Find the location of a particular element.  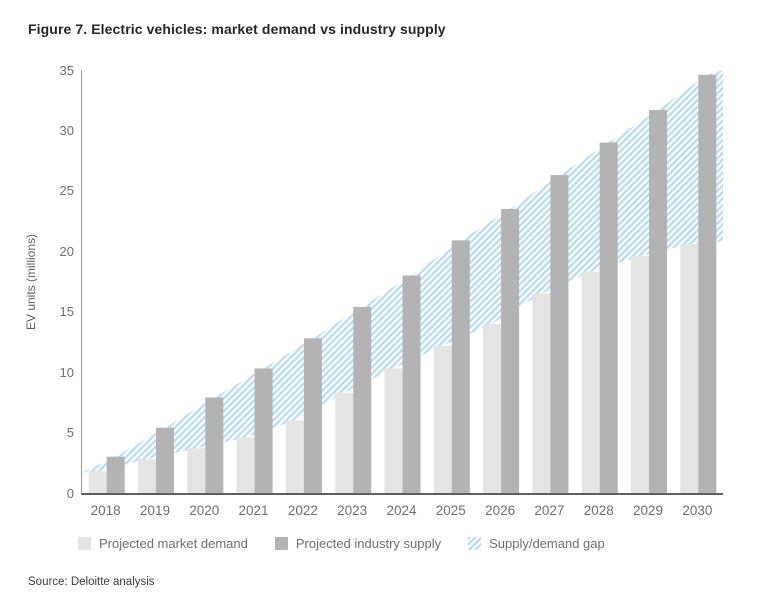

bar-supply-2023 is located at coordinates (362, 399).